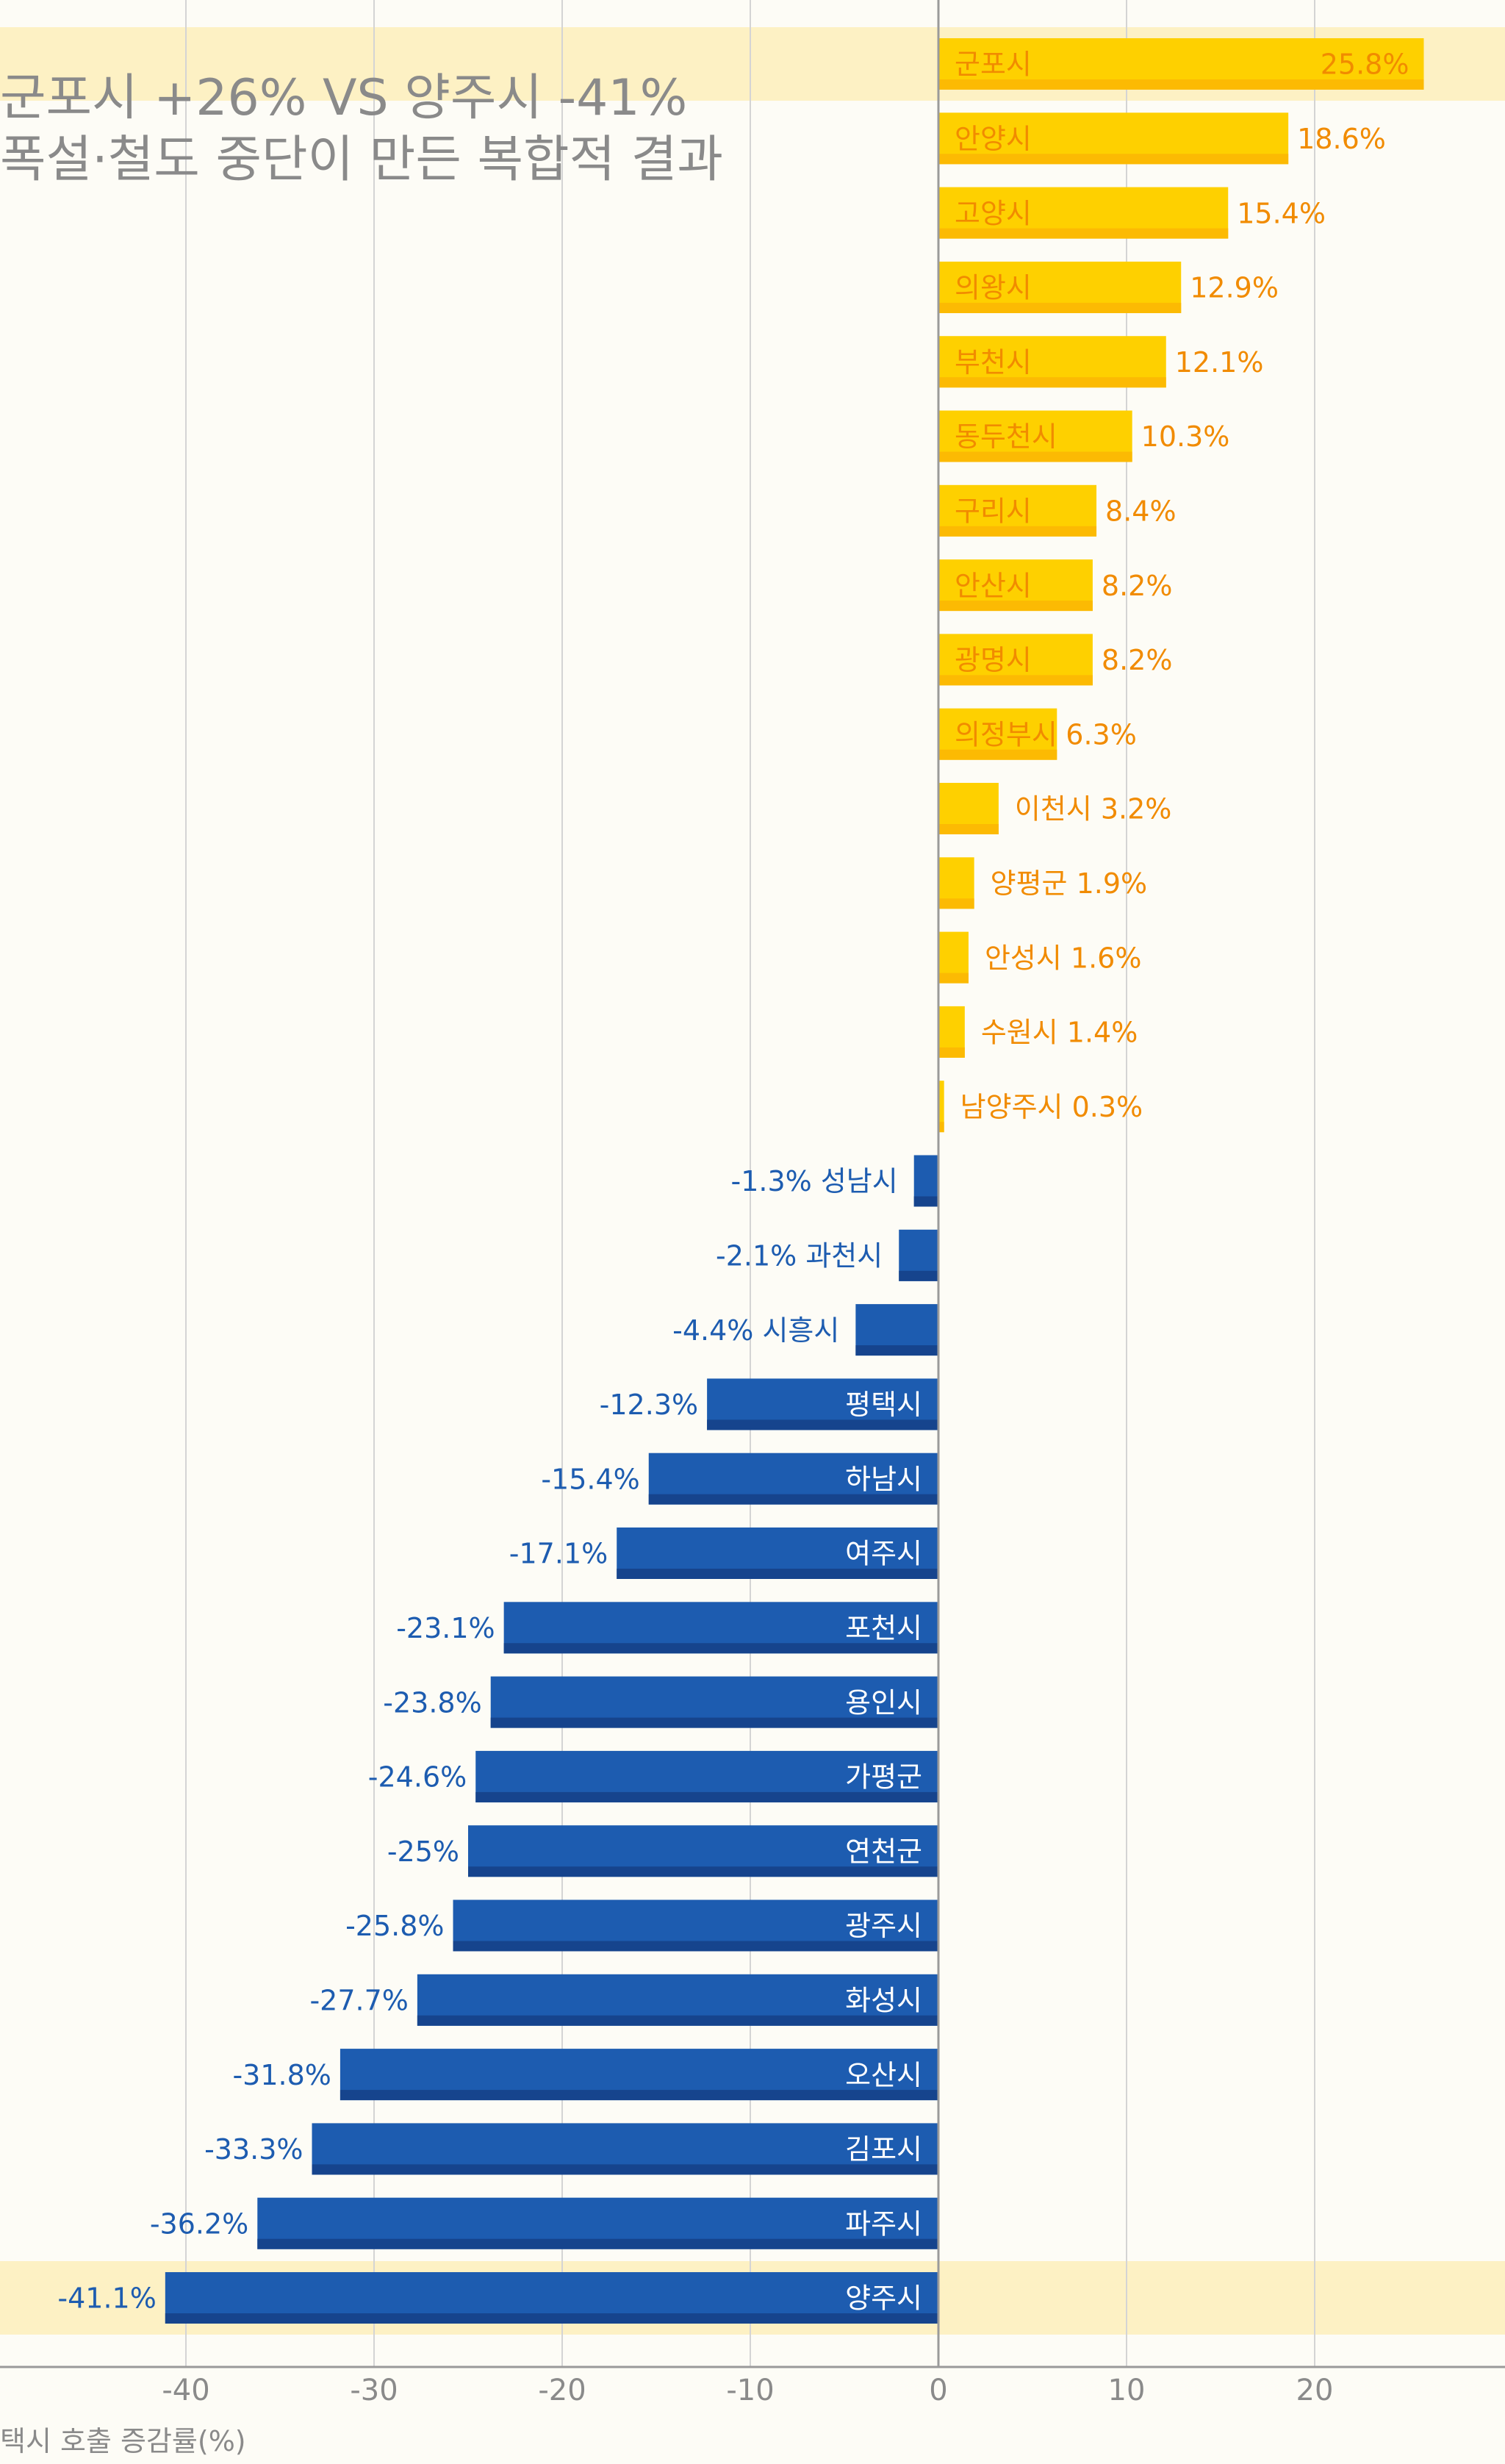 The height and width of the screenshot is (2464, 1505). I want to click on data-label: -17.1%, so click(558, 1554).